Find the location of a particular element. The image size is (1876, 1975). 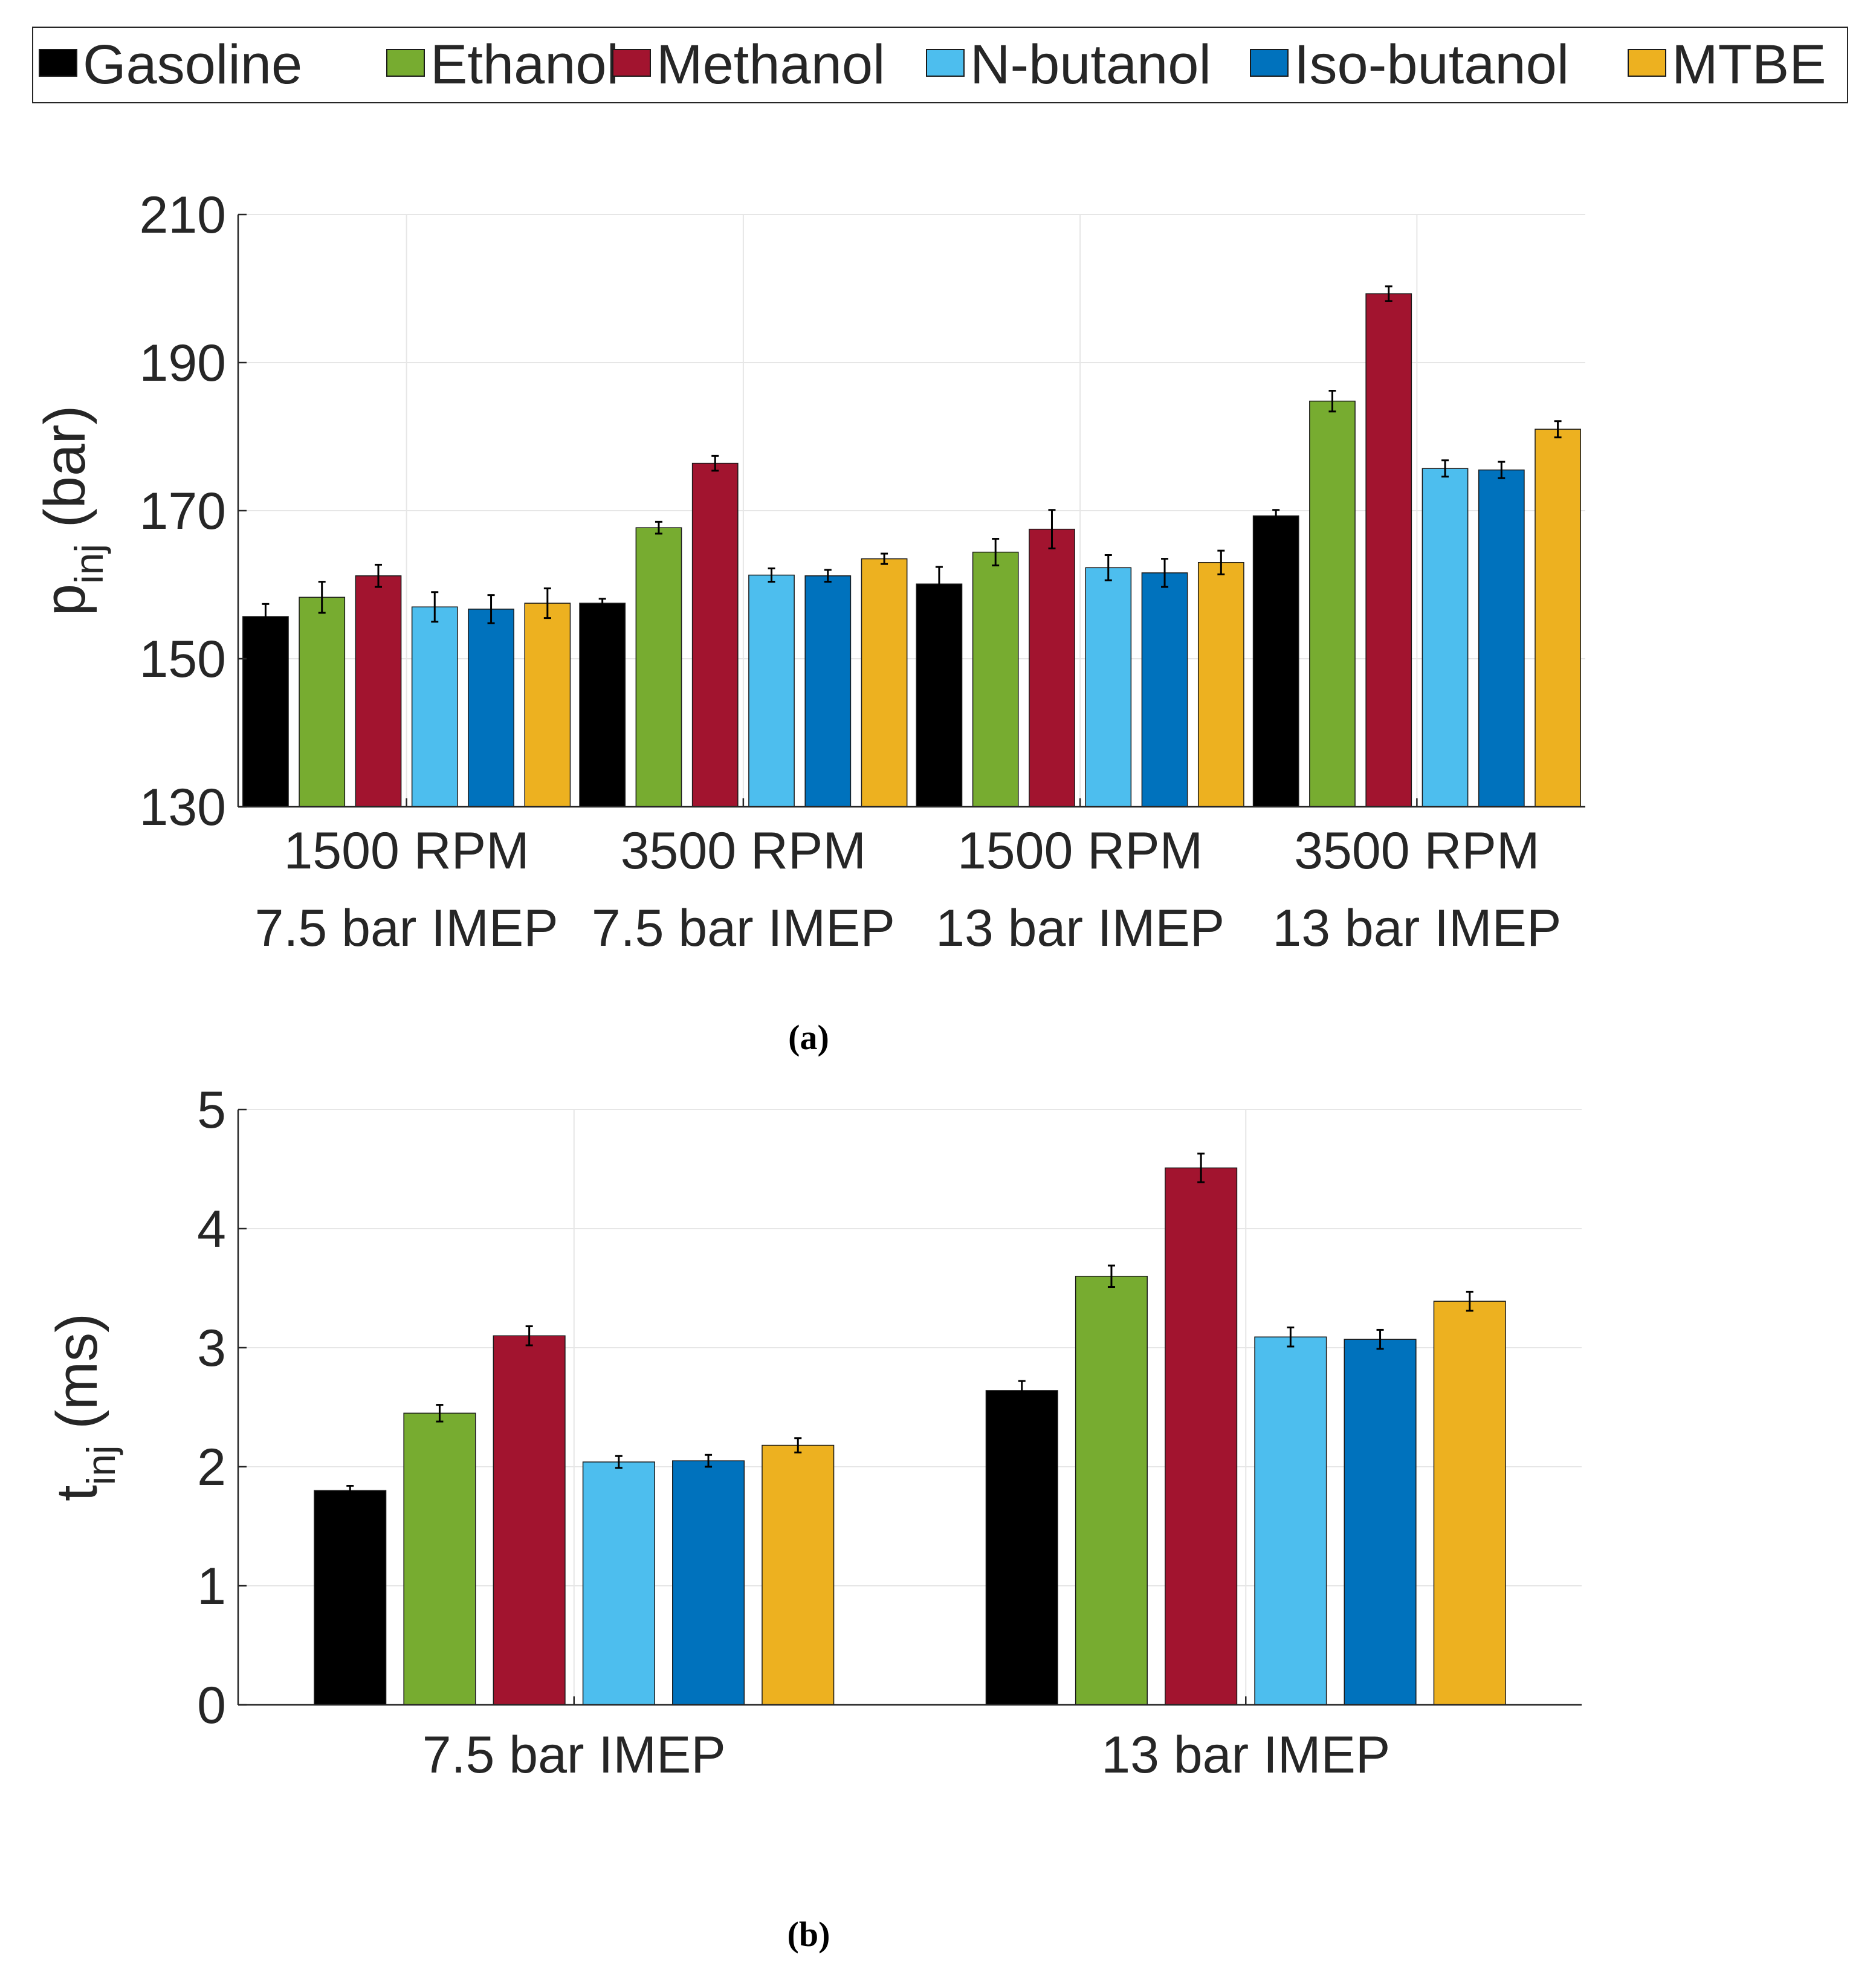

legend-swatch-gasoline is located at coordinates (58, 63).